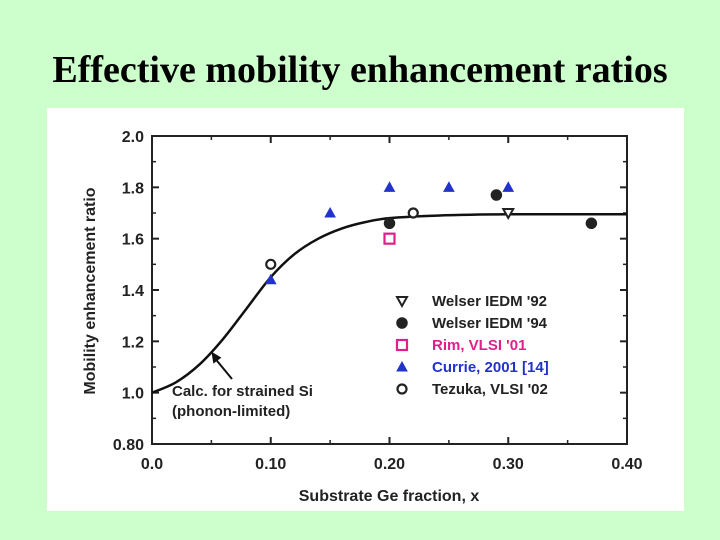 This screenshot has height=540, width=720. What do you see at coordinates (90, 290) in the screenshot?
I see `y-axis-label: Mobility enhancement ratio` at bounding box center [90, 290].